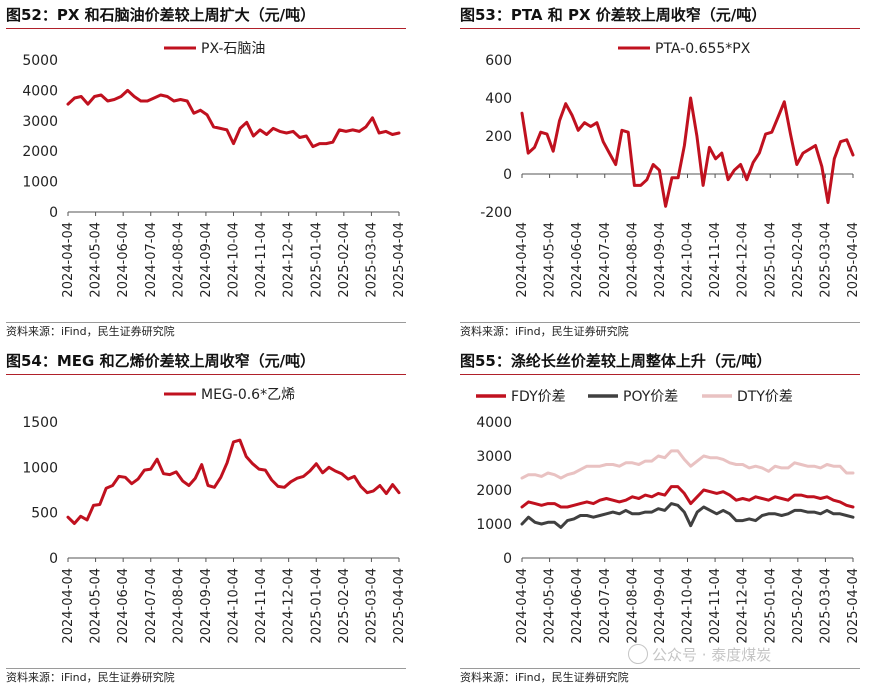 The width and height of the screenshot is (886, 690). I want to click on y-tick-label: 400, so click(498, 99).